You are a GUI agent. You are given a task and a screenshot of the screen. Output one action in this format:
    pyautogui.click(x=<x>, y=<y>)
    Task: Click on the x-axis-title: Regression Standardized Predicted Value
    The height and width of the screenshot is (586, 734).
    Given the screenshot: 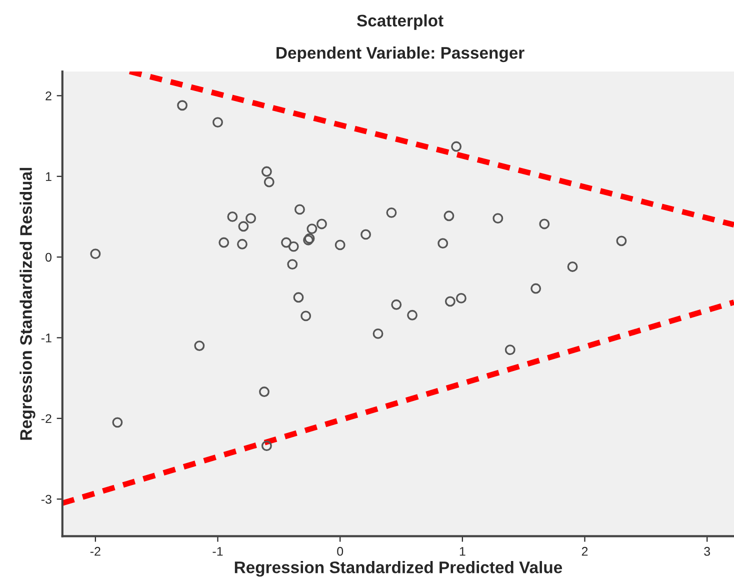 What is the action you would take?
    pyautogui.click(x=398, y=569)
    